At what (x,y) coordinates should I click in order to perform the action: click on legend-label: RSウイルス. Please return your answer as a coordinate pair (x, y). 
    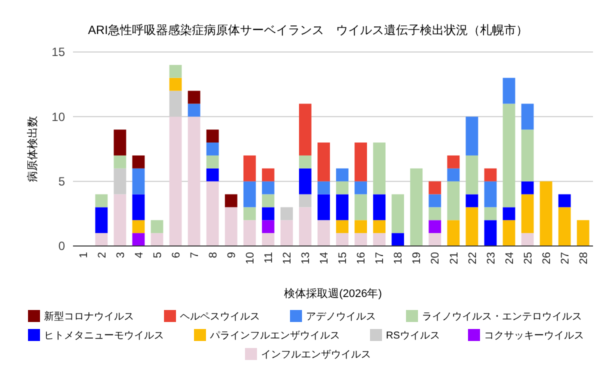
    Looking at the image, I should click on (413, 336).